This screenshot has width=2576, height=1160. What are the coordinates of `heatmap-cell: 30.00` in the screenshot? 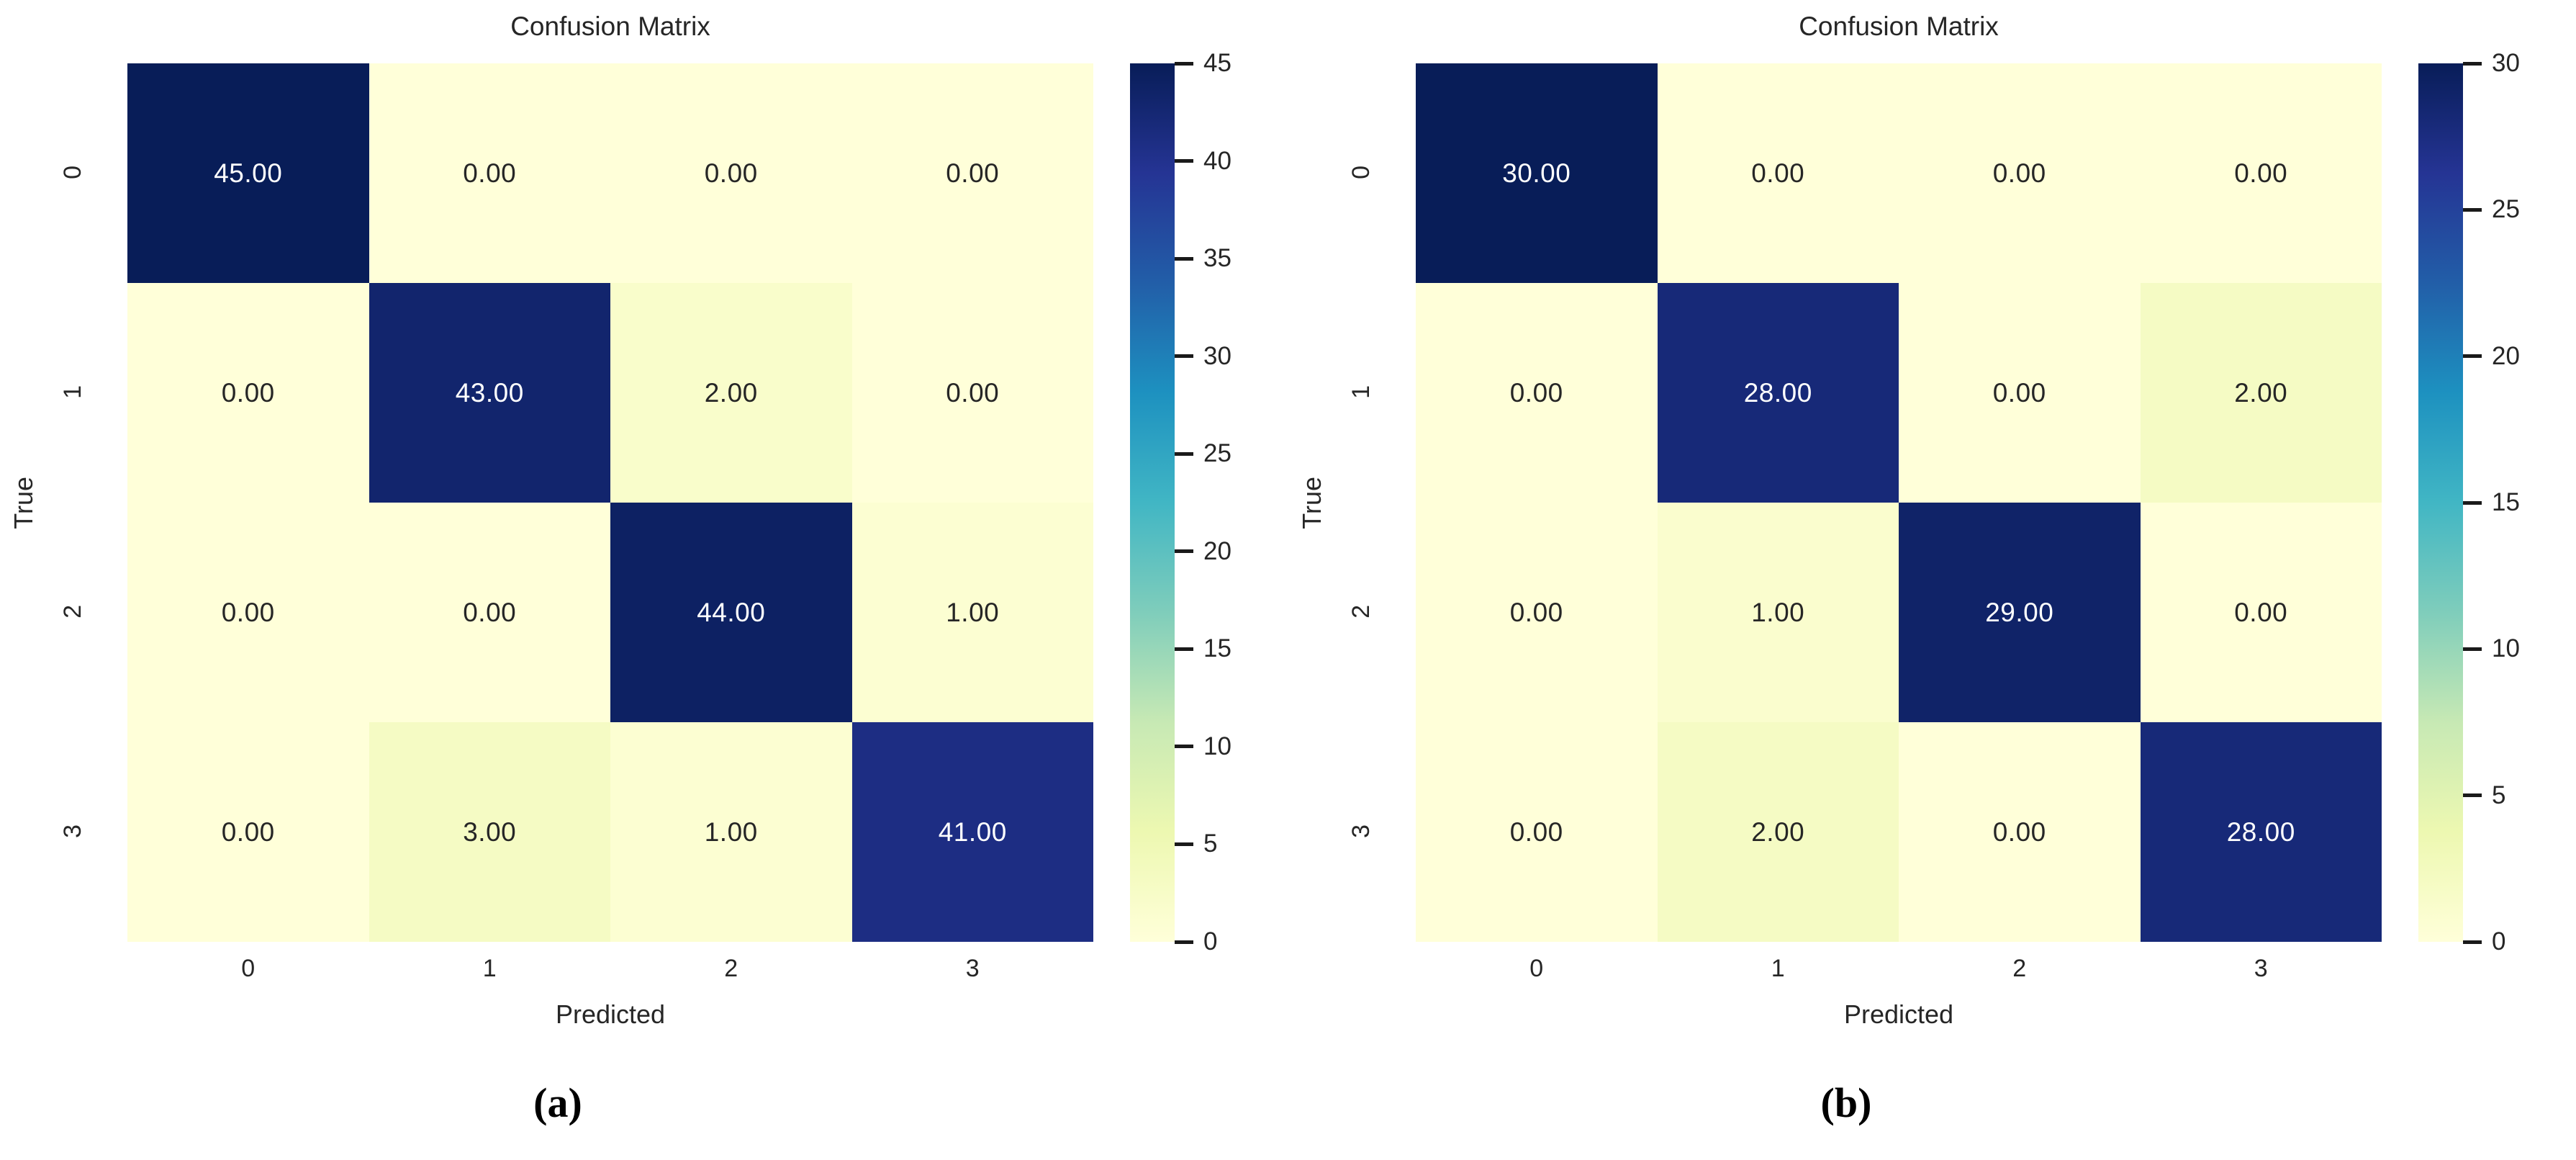 It's located at (1537, 173).